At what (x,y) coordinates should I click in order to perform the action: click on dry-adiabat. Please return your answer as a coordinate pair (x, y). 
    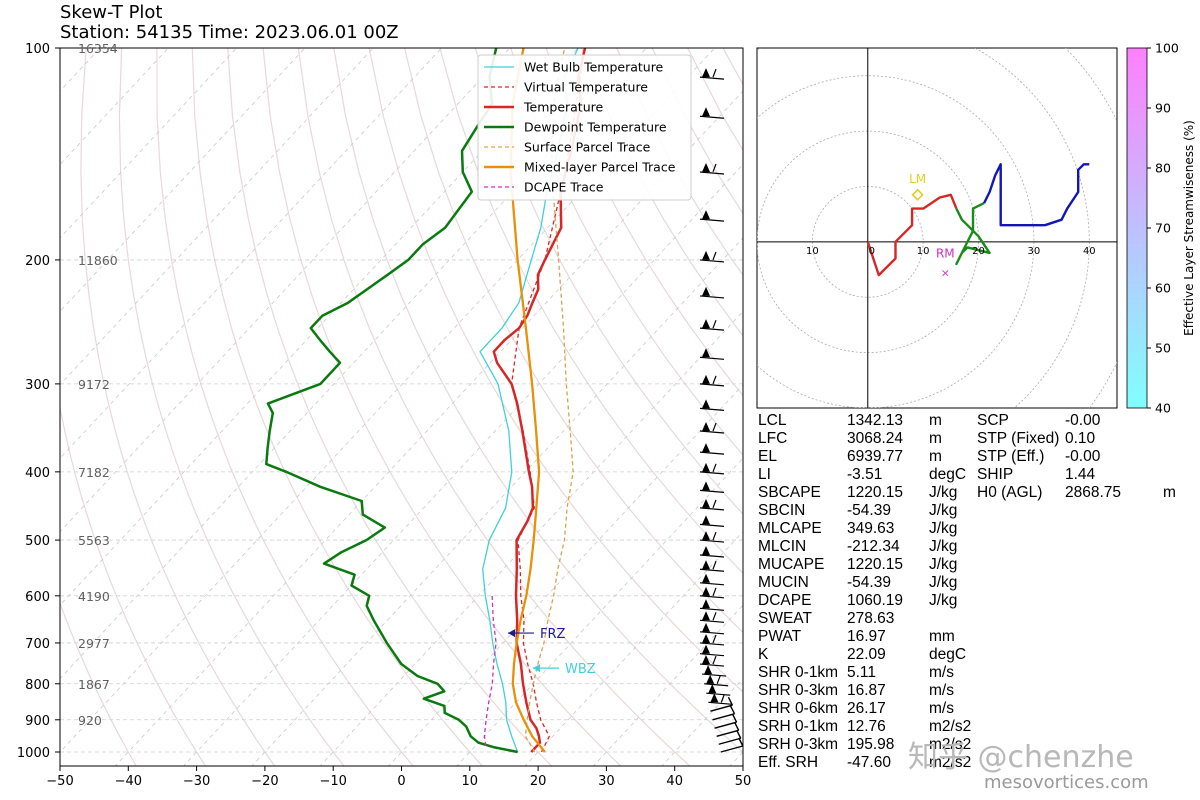
    Looking at the image, I should click on (644, 222).